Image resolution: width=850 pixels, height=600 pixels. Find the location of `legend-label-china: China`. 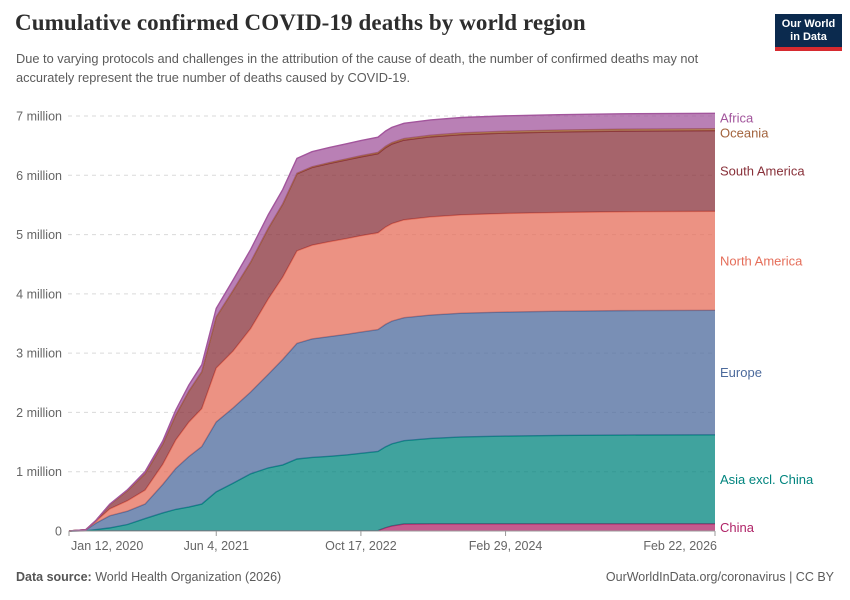

legend-label-china: China is located at coordinates (737, 527).